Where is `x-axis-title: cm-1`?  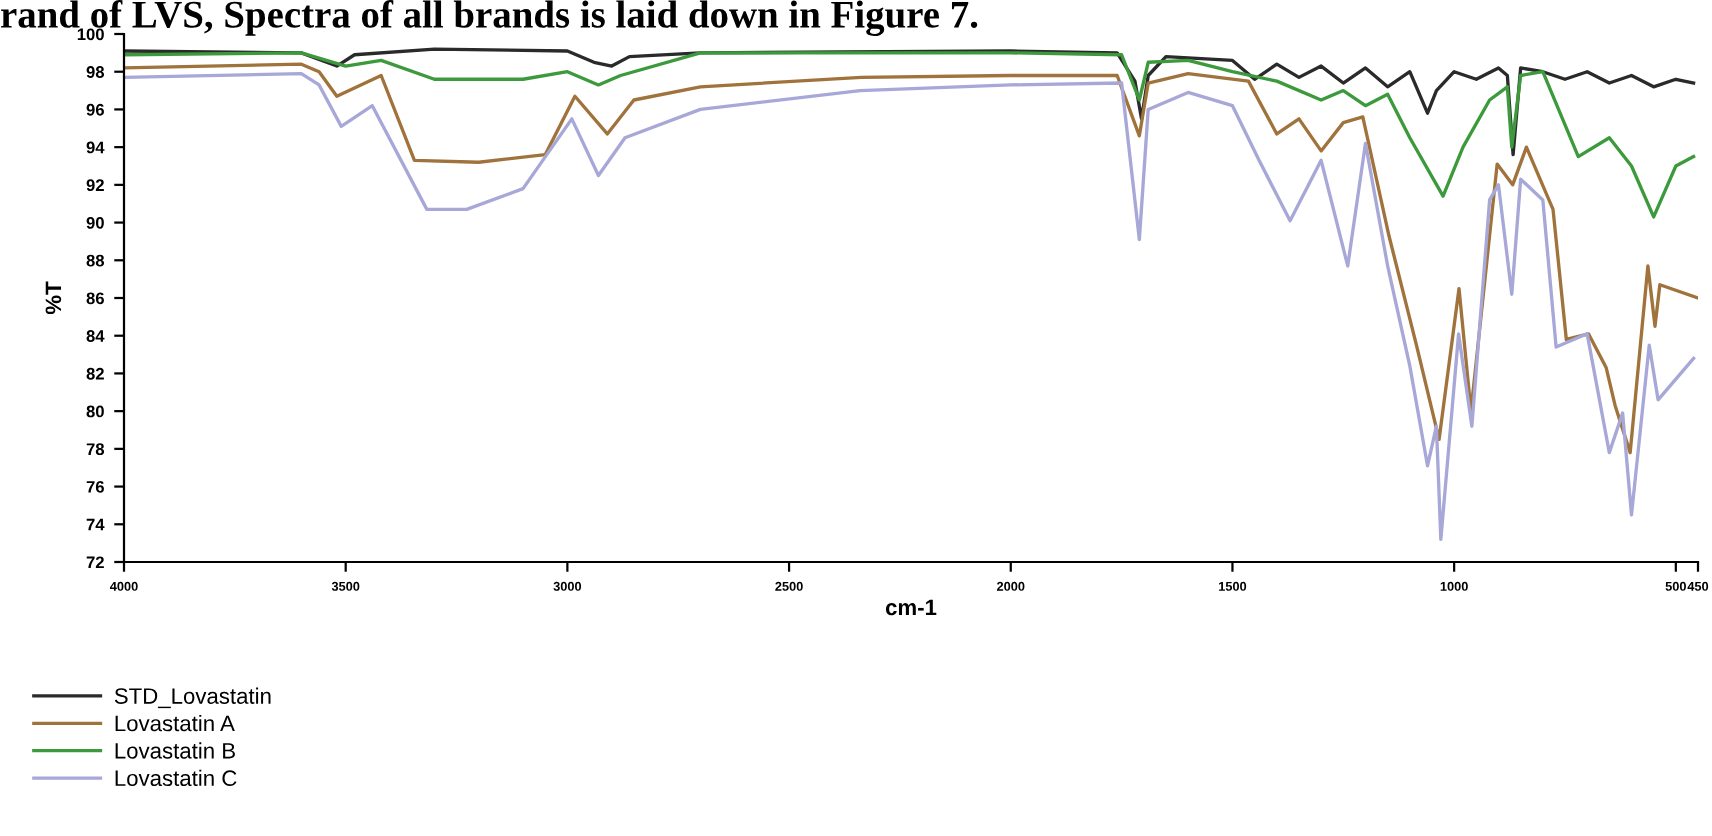
x-axis-title: cm-1 is located at coordinates (911, 607).